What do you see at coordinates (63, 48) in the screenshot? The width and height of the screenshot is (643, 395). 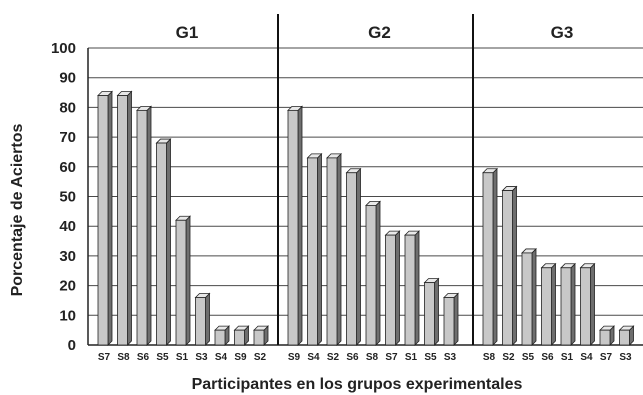 I see `y-tick-label: 100` at bounding box center [63, 48].